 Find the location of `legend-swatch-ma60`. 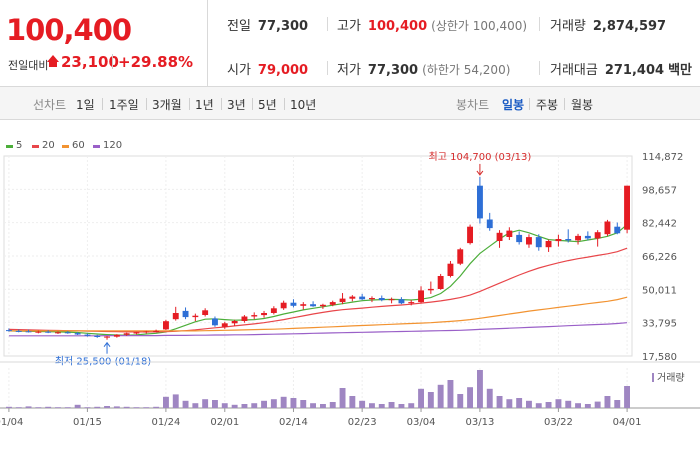

legend-swatch-ma60 is located at coordinates (65, 146).